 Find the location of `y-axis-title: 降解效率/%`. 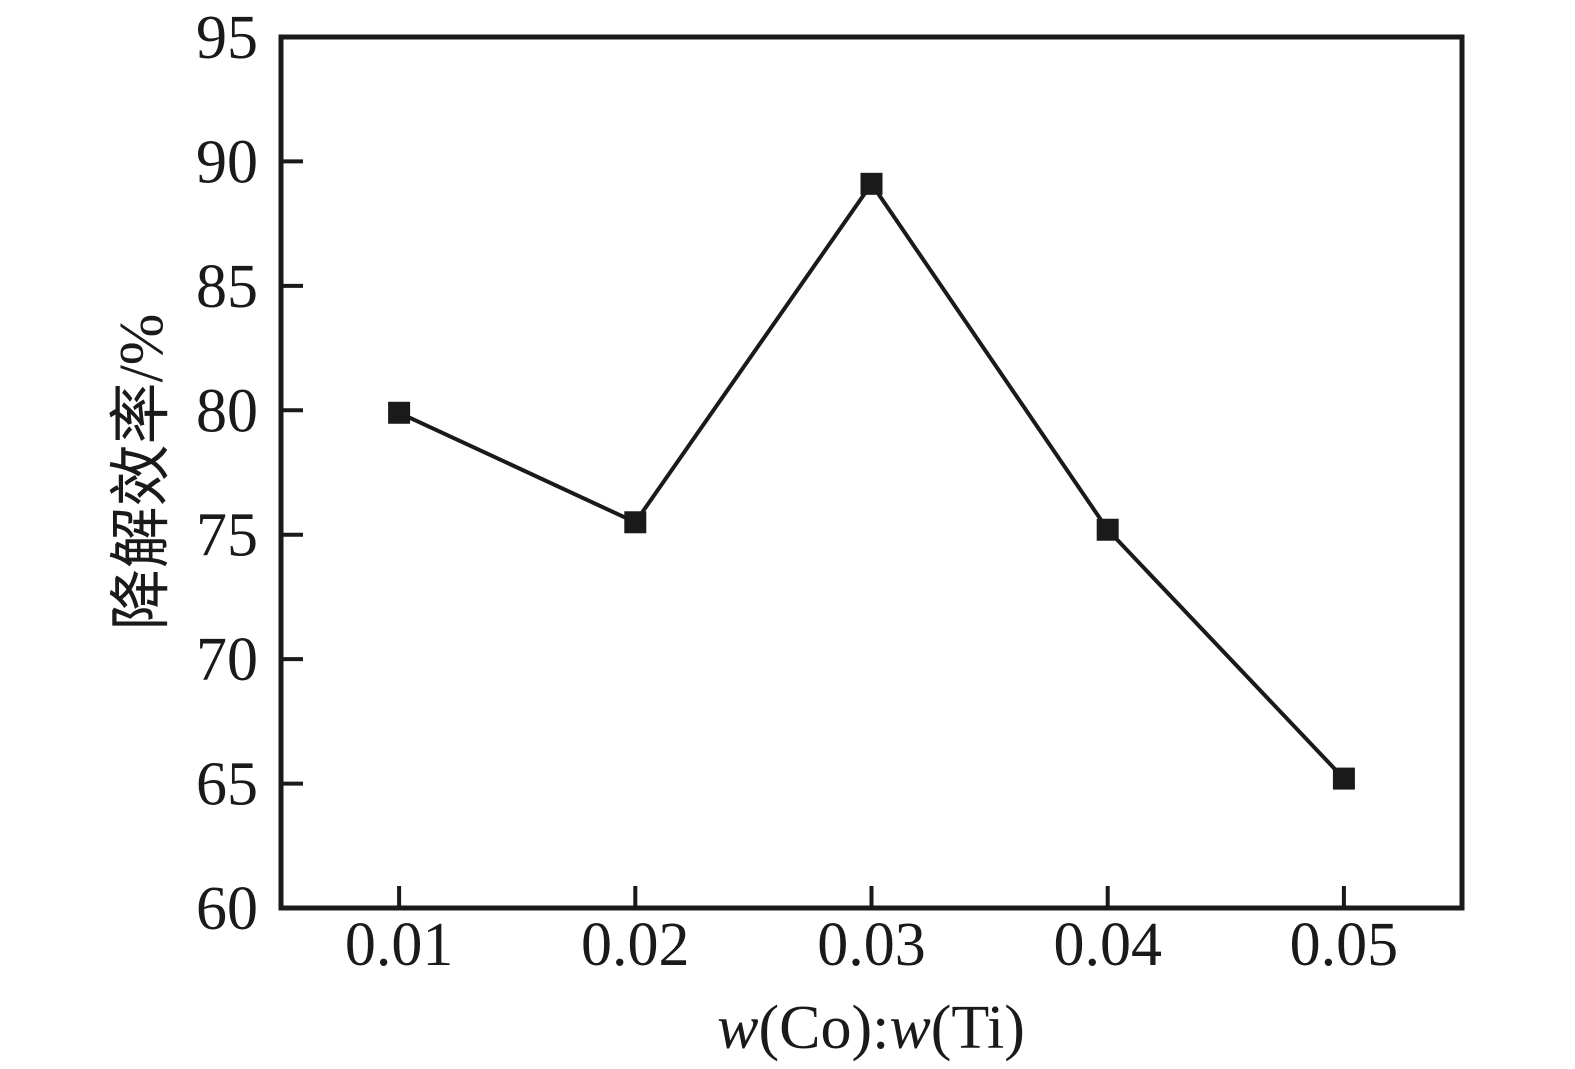

y-axis-title: 降解效率/% is located at coordinates (142, 472).